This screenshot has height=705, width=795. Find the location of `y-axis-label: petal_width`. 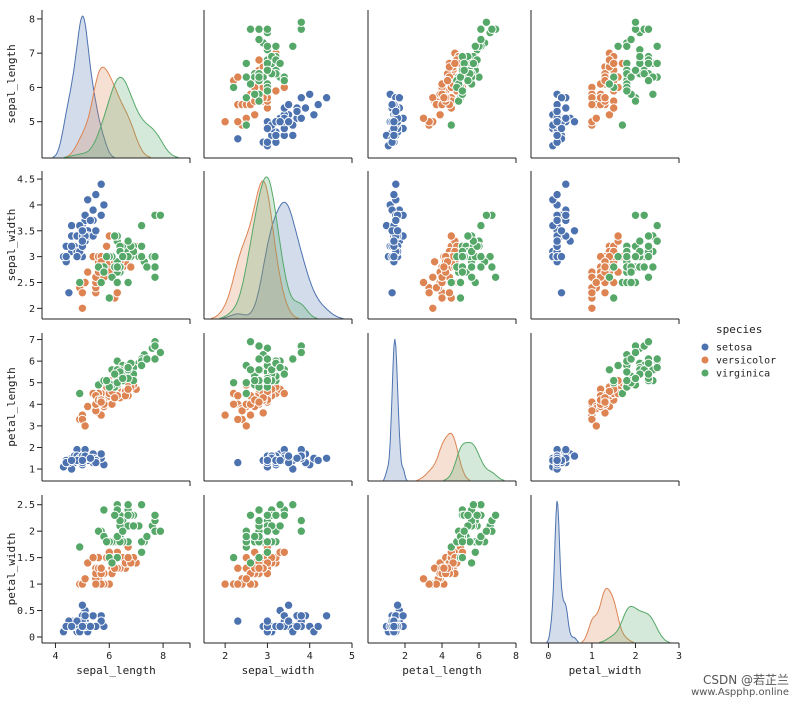

y-axis-label: petal_width is located at coordinates (11, 569).